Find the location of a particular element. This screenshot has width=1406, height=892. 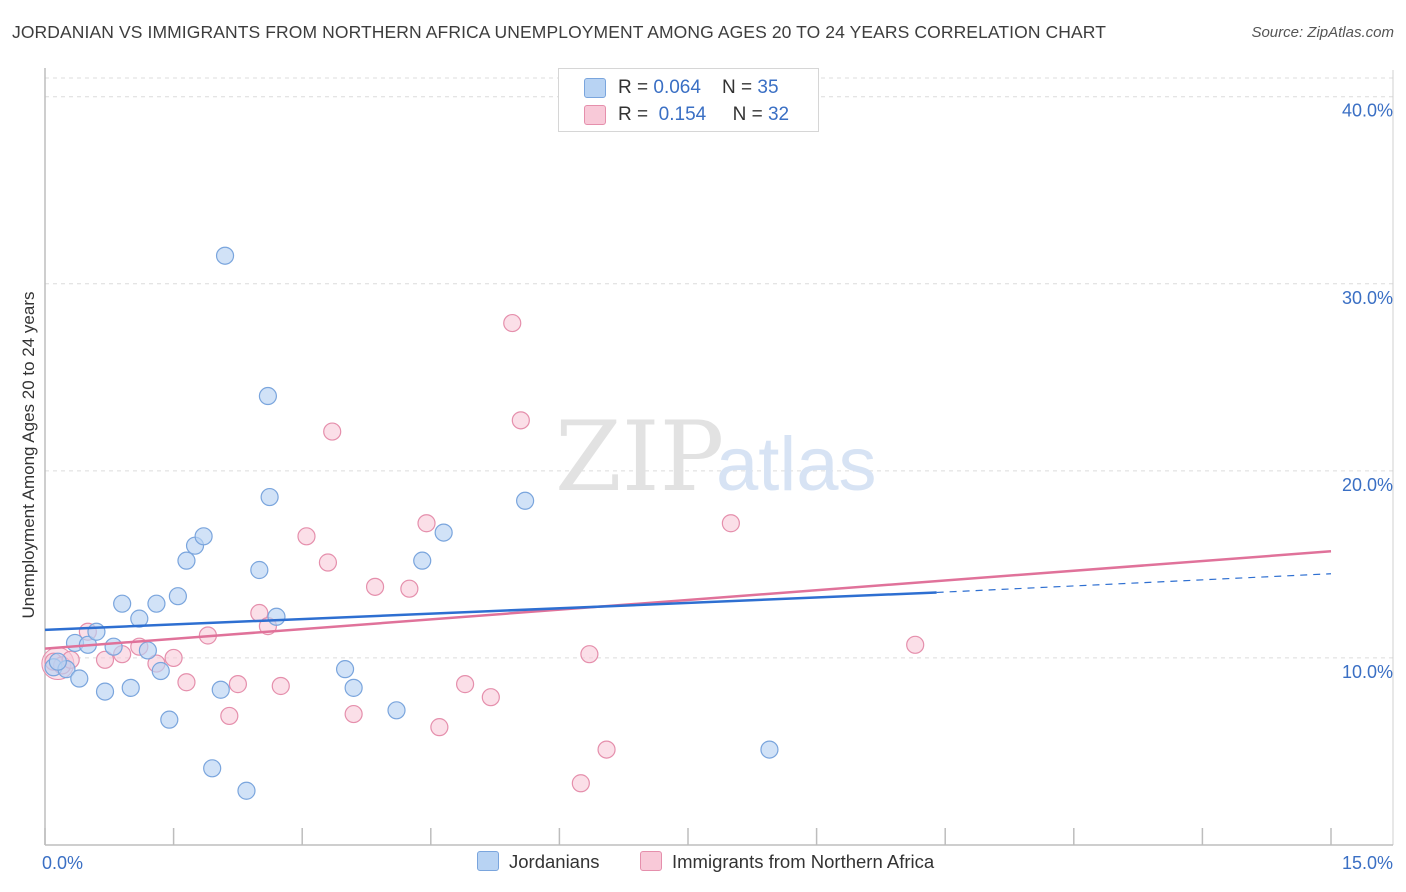

x-tick-label: 15.0% is located at coordinates (1367, 863).